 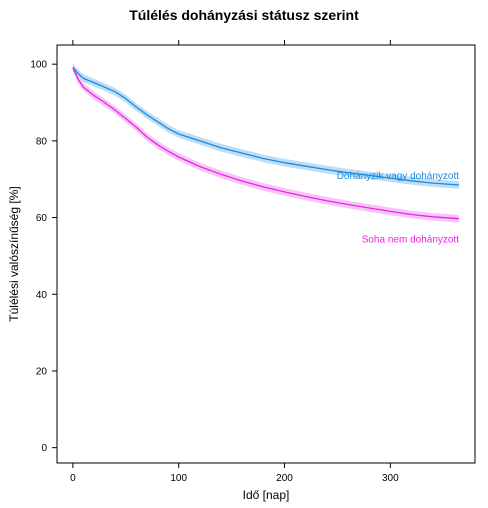 I want to click on series-label-1: Soha nem dohányzott, so click(x=411, y=240).